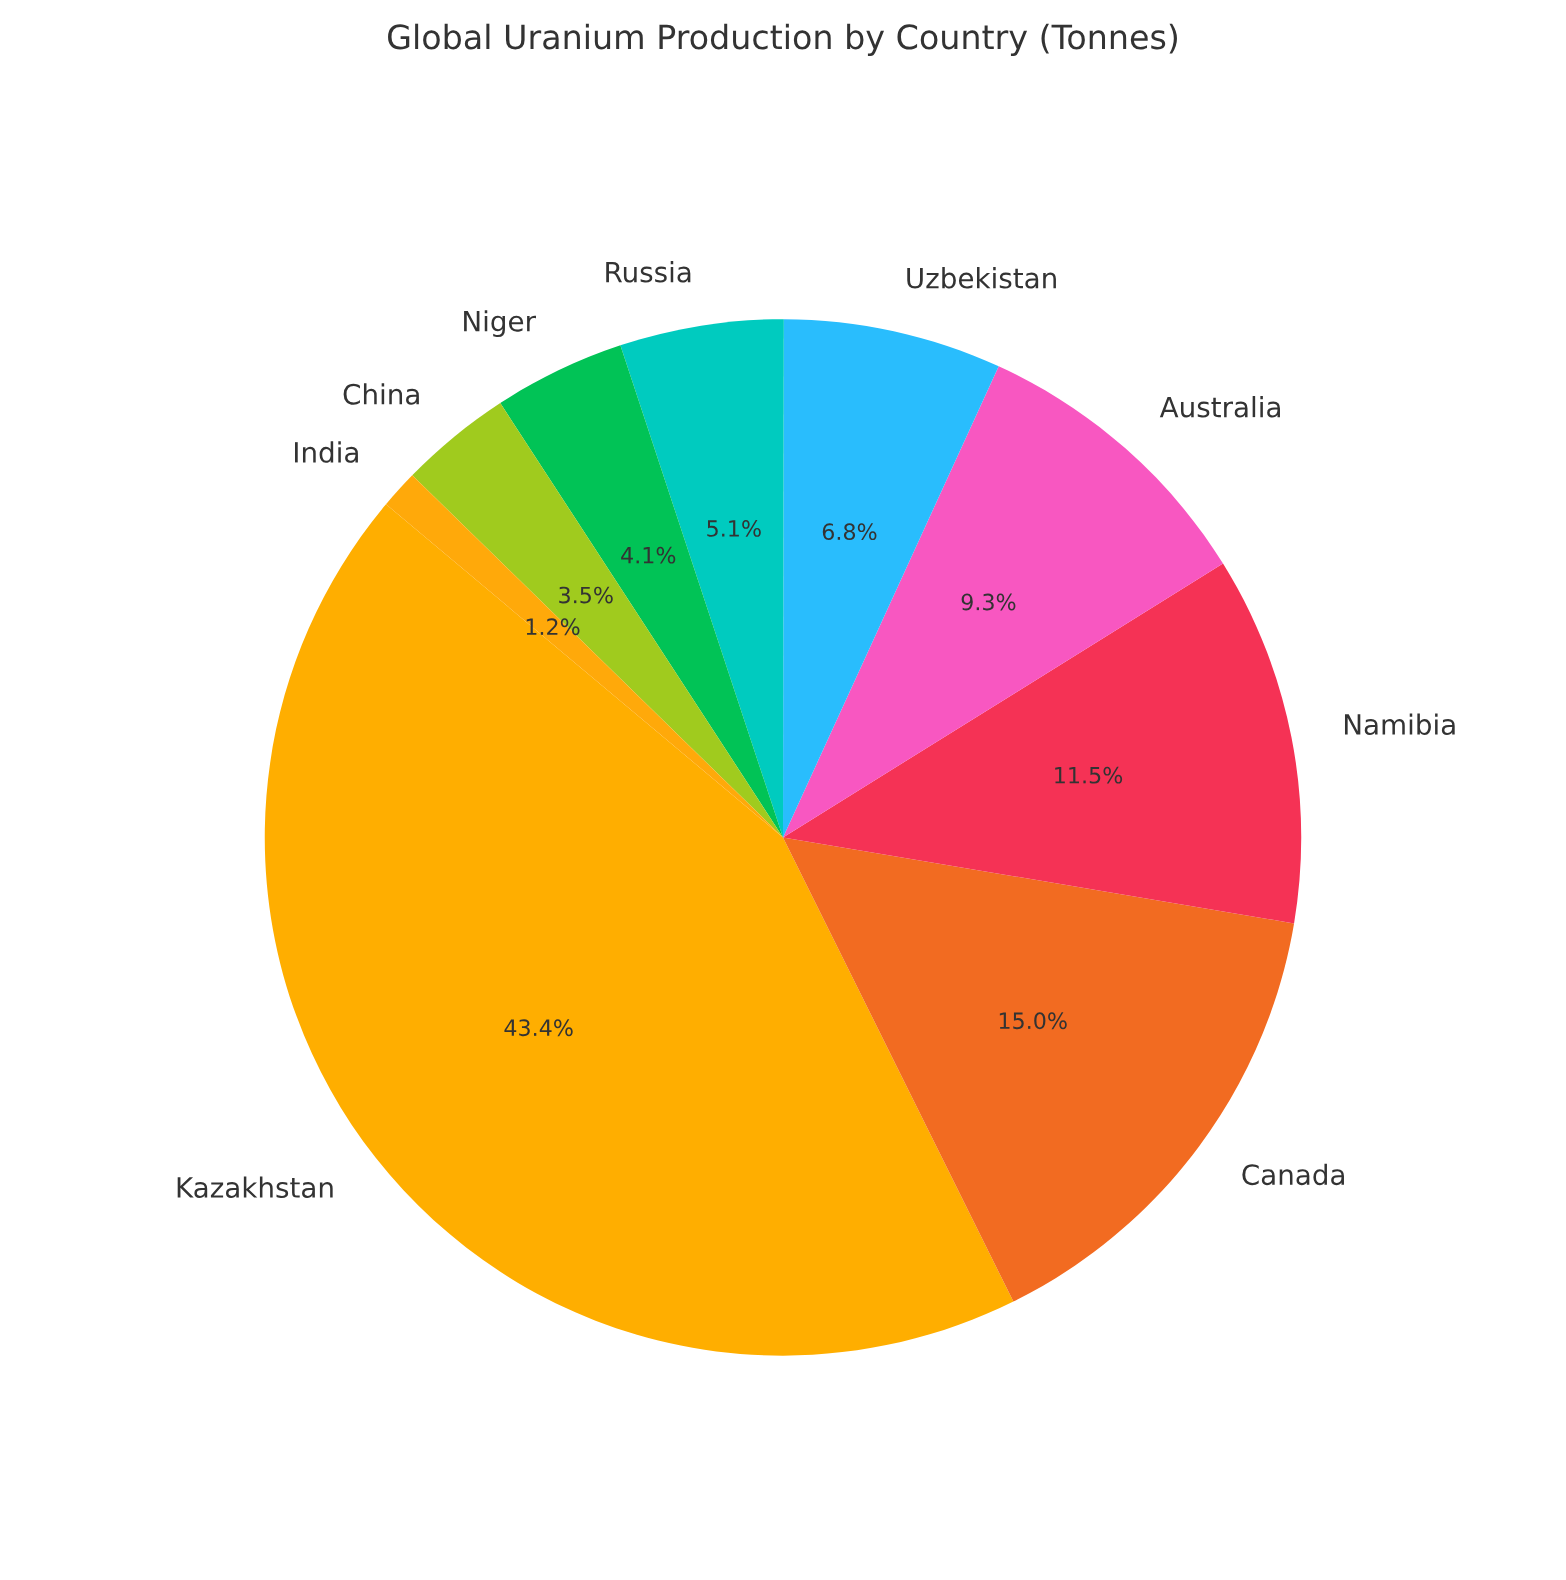  I want to click on data-label: 4.1%, so click(648, 555).